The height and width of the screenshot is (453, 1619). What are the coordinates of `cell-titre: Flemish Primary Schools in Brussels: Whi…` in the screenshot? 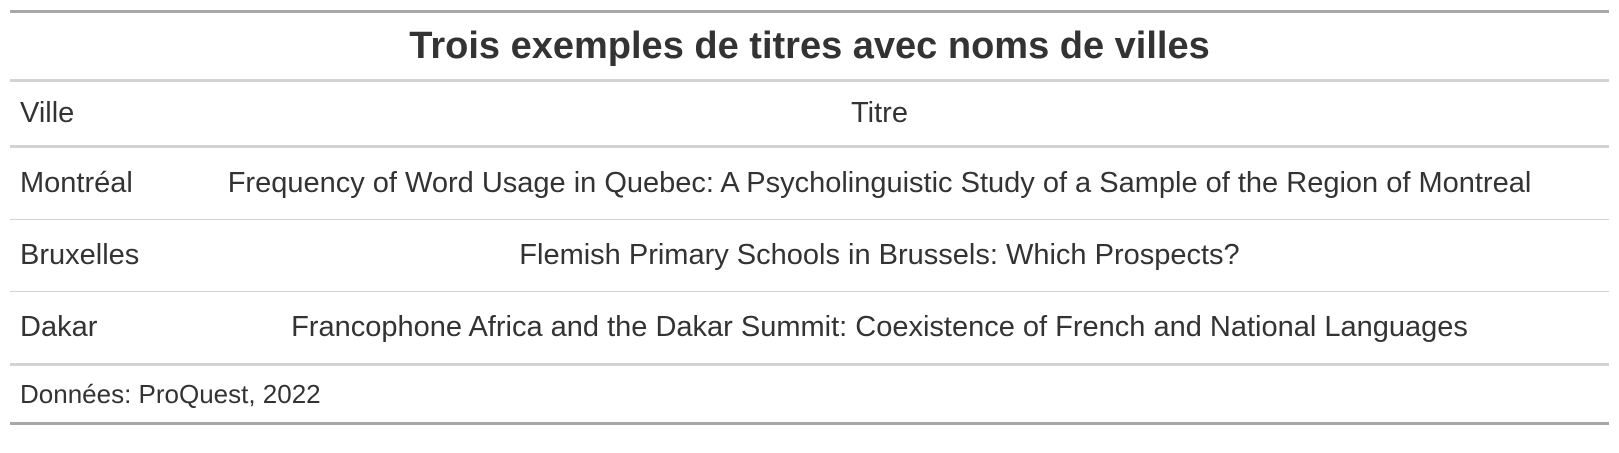 It's located at (879, 255).